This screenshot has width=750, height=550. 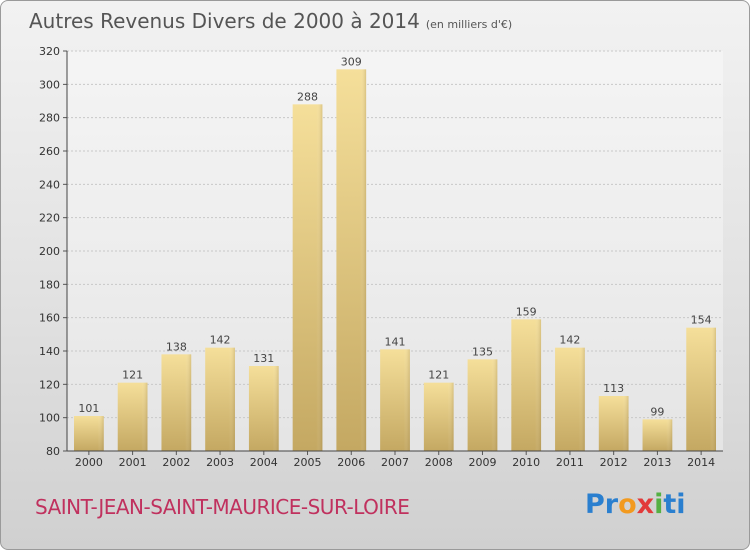 What do you see at coordinates (526, 462) in the screenshot?
I see `x-tick-label: 2010` at bounding box center [526, 462].